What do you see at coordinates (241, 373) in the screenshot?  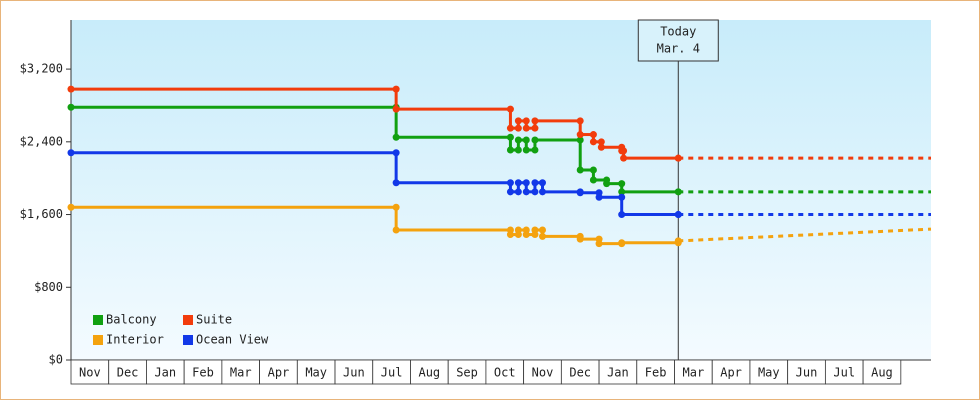 I see `x-tick-label: Mar` at bounding box center [241, 373].